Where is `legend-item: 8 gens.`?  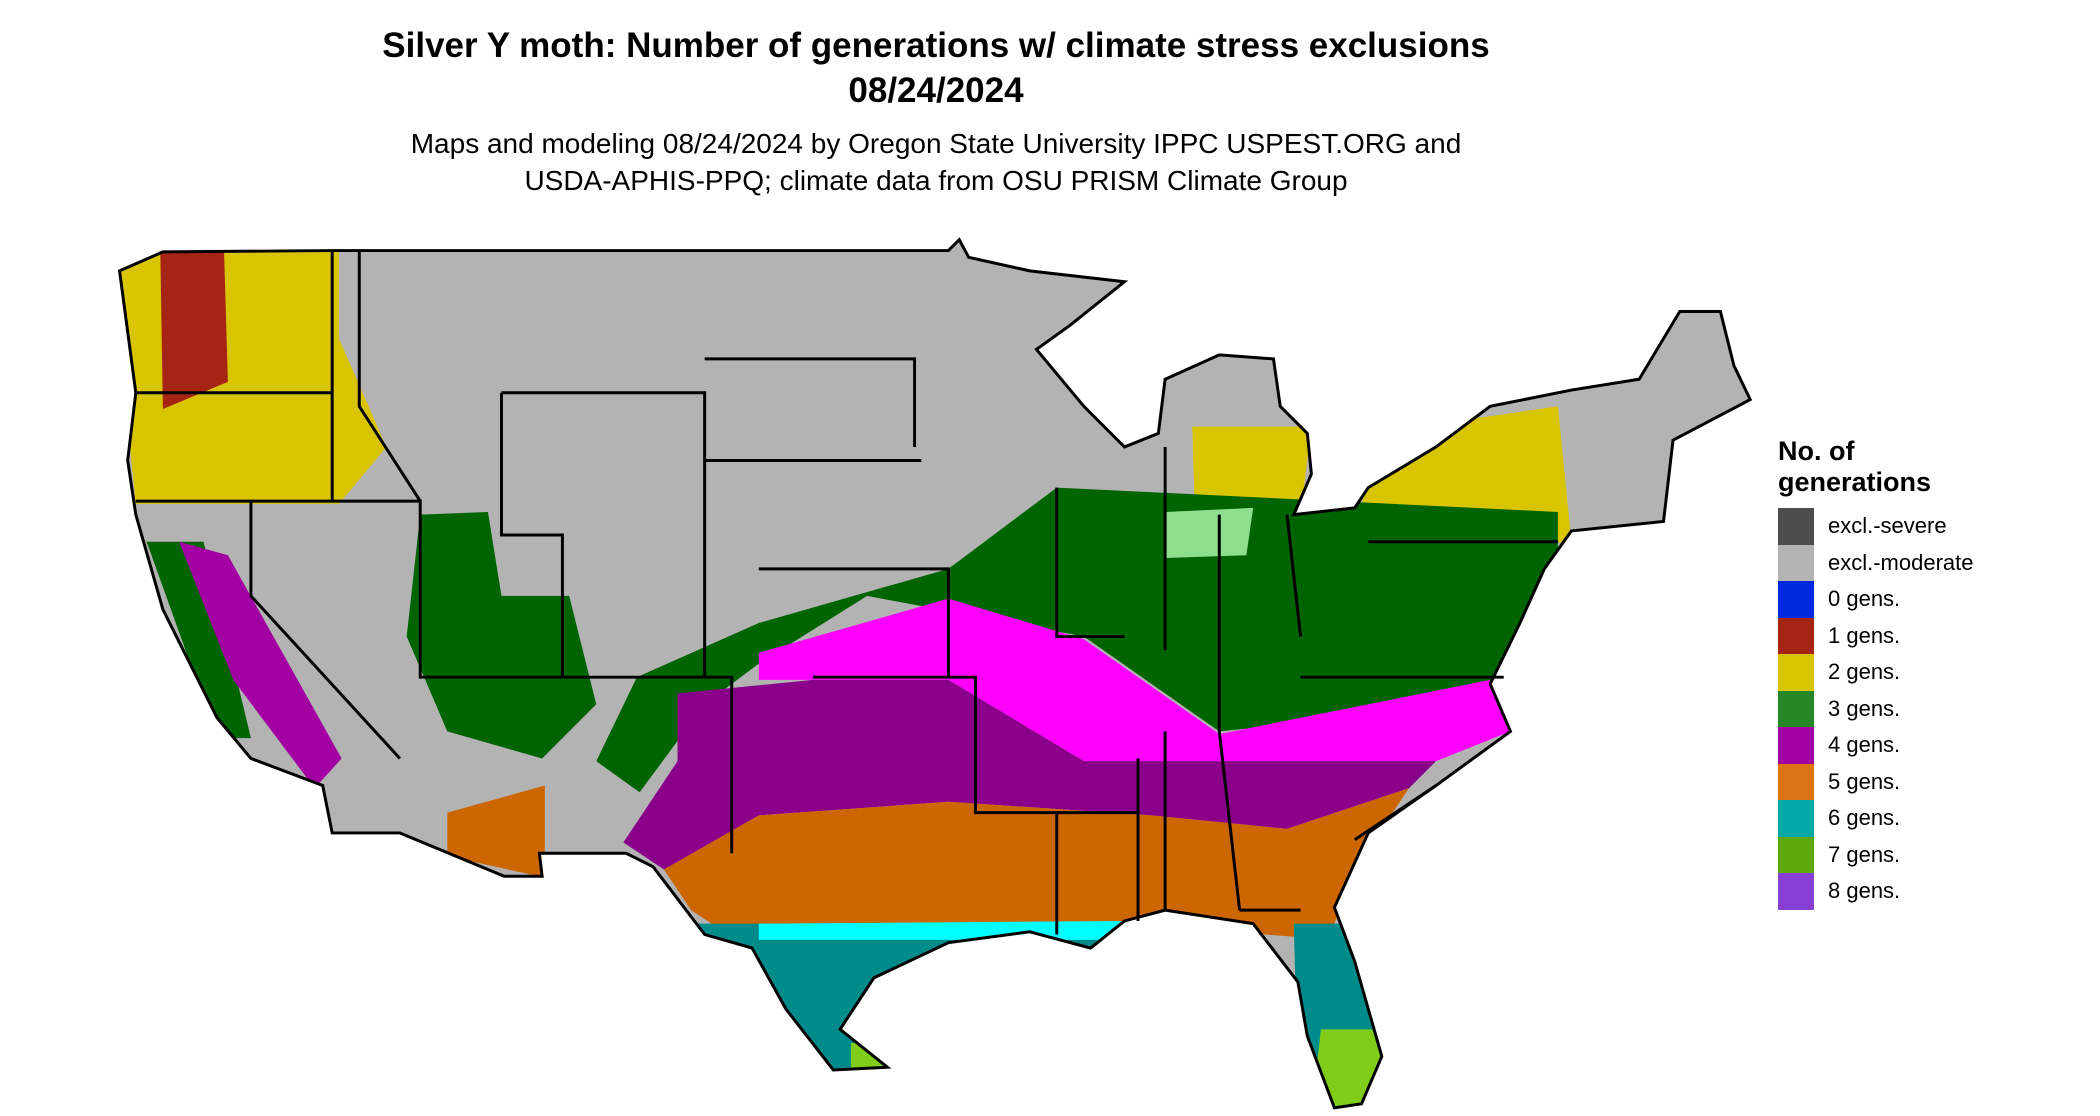
legend-item: 8 gens. is located at coordinates (1876, 891).